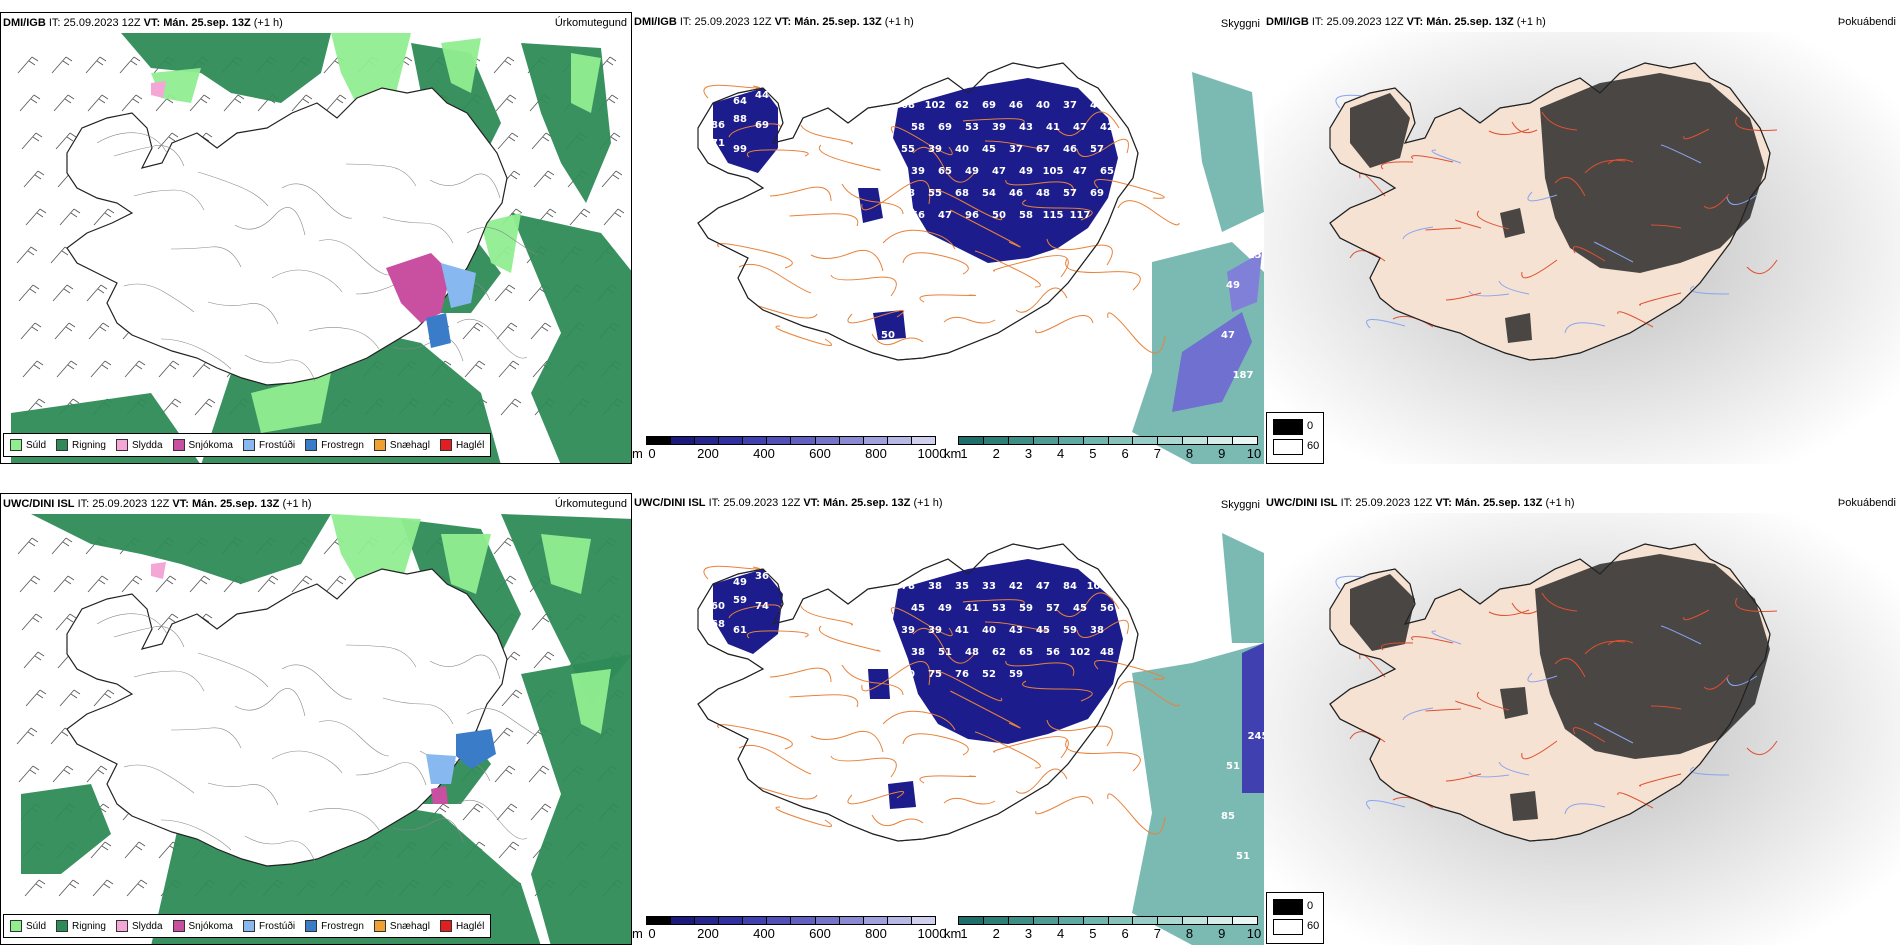  Describe the element at coordinates (762, 576) in the screenshot. I see `visibility-value-label: 36` at that location.